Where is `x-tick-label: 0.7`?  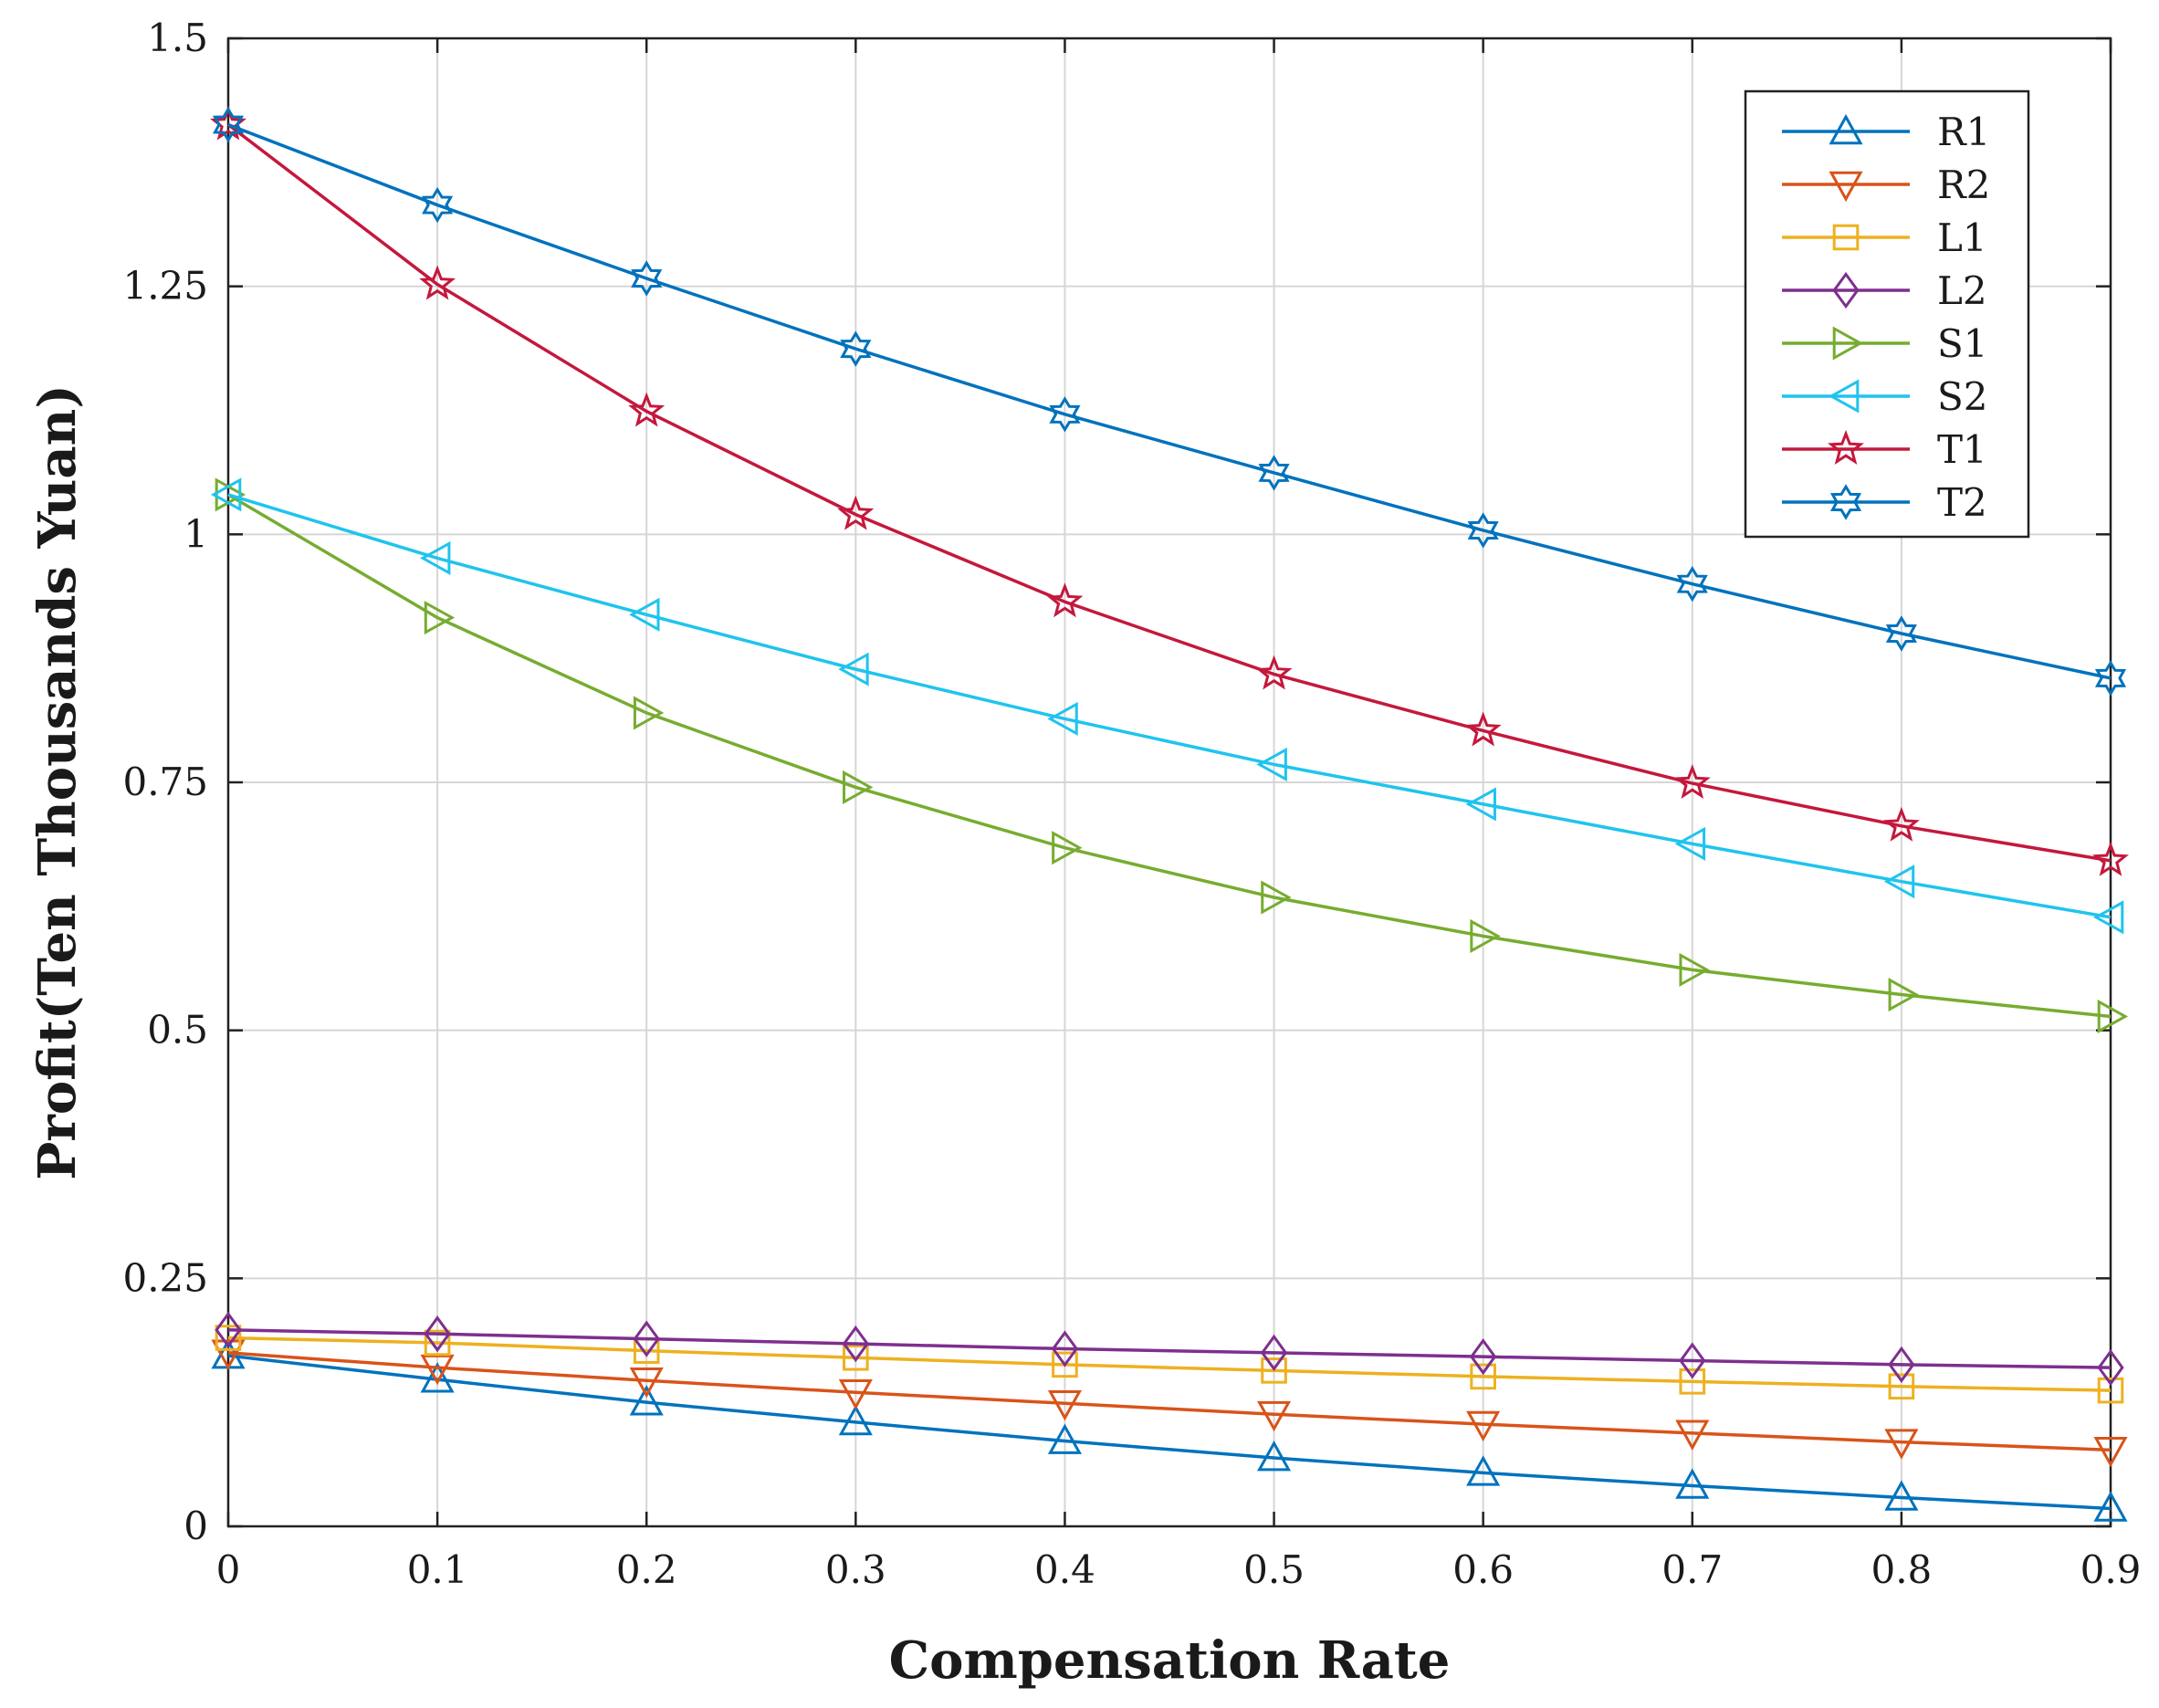
x-tick-label: 0.7 is located at coordinates (1692, 1569).